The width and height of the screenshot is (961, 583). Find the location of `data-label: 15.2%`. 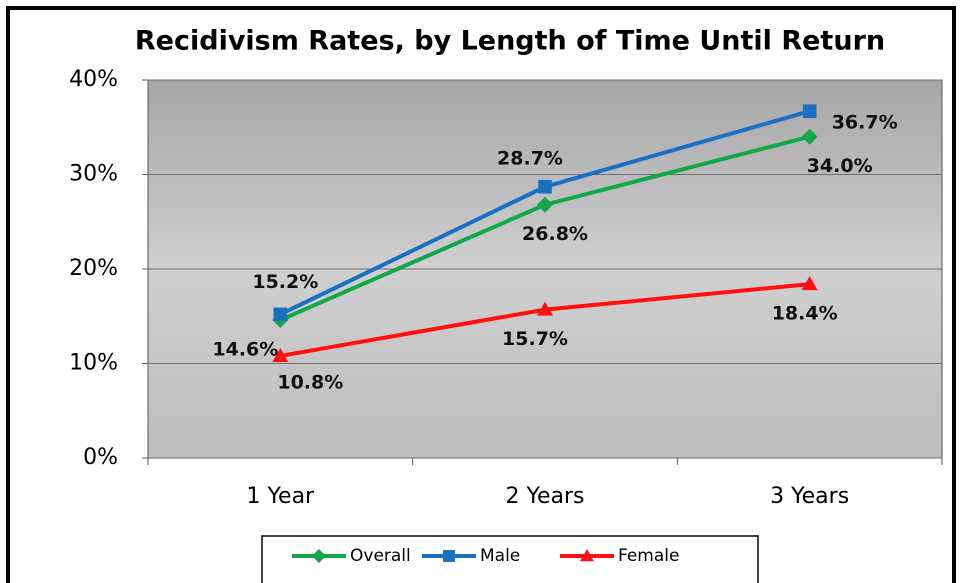

data-label: 15.2% is located at coordinates (285, 282).